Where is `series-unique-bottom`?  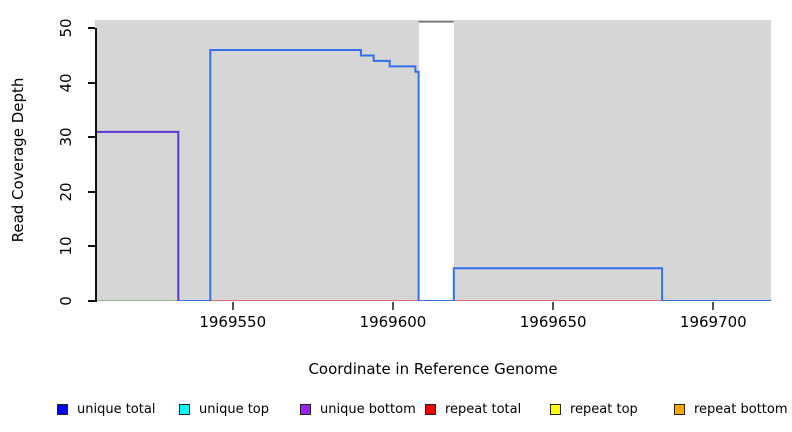 series-unique-bottom is located at coordinates (153, 215).